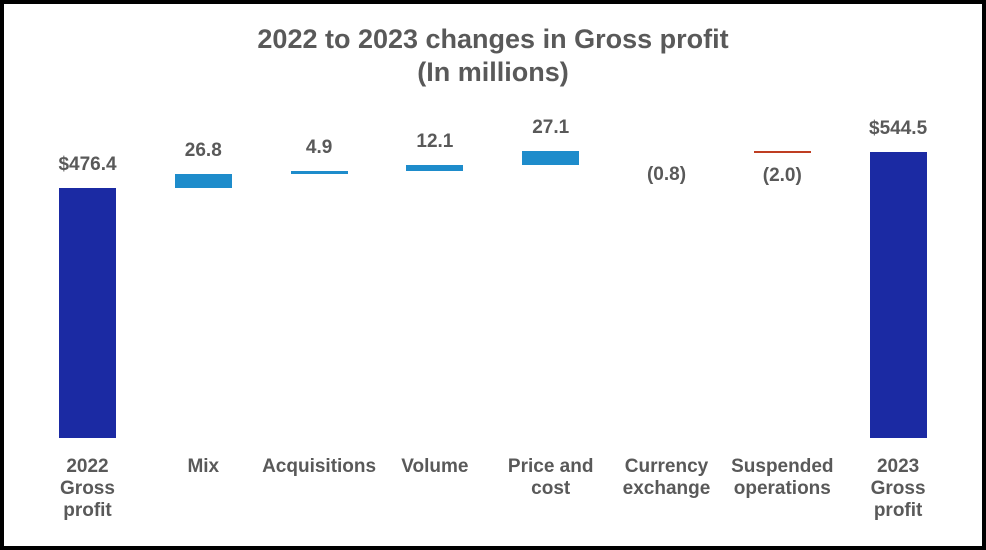 Image resolution: width=986 pixels, height=550 pixels. What do you see at coordinates (87, 488) in the screenshot?
I see `category-label-0: 2022 Gross profit` at bounding box center [87, 488].